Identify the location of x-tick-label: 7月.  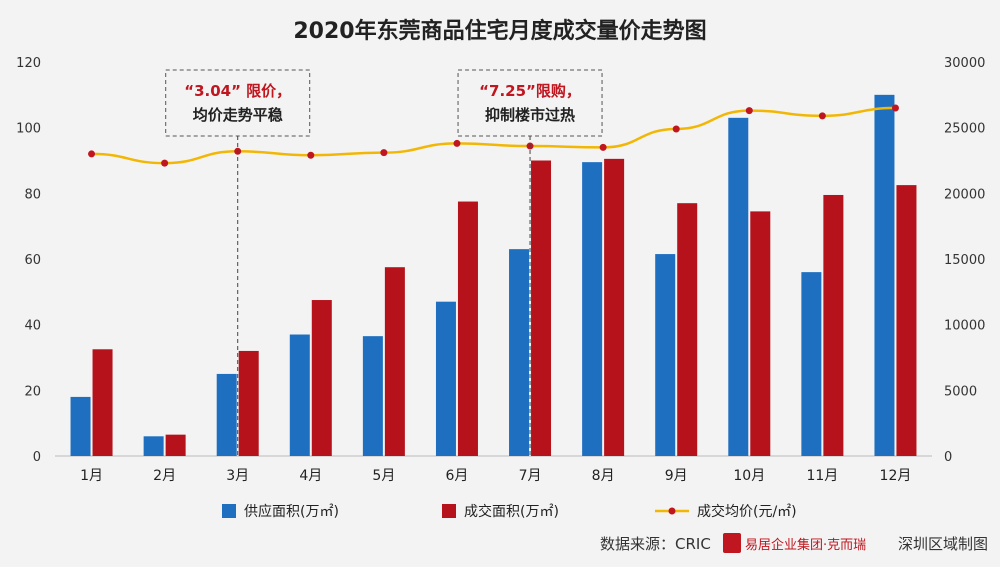
(530, 476).